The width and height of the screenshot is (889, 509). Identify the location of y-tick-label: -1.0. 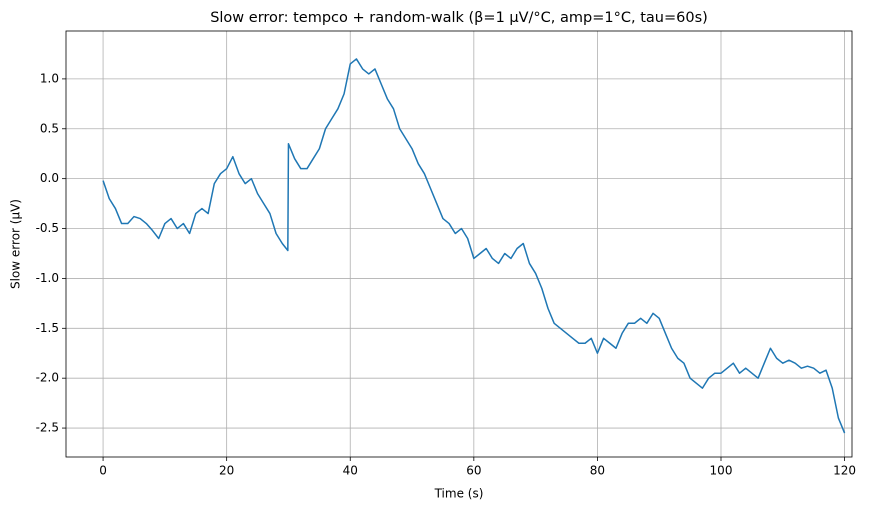
(47, 278).